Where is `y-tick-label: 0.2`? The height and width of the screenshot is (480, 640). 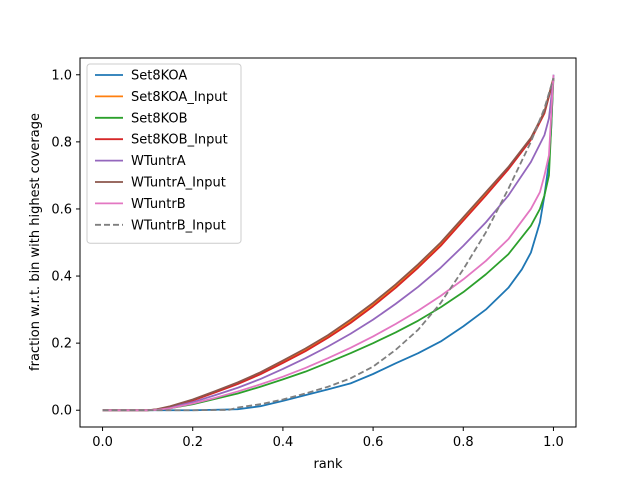
y-tick-label: 0.2 is located at coordinates (61, 344).